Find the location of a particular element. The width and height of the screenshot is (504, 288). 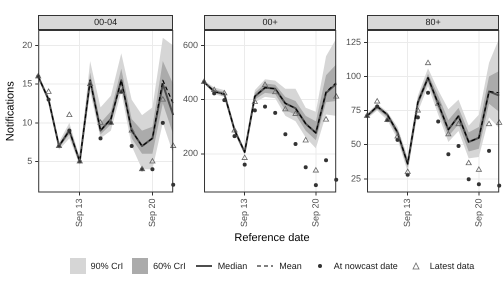

chart-title: 80+ is located at coordinates (433, 22).